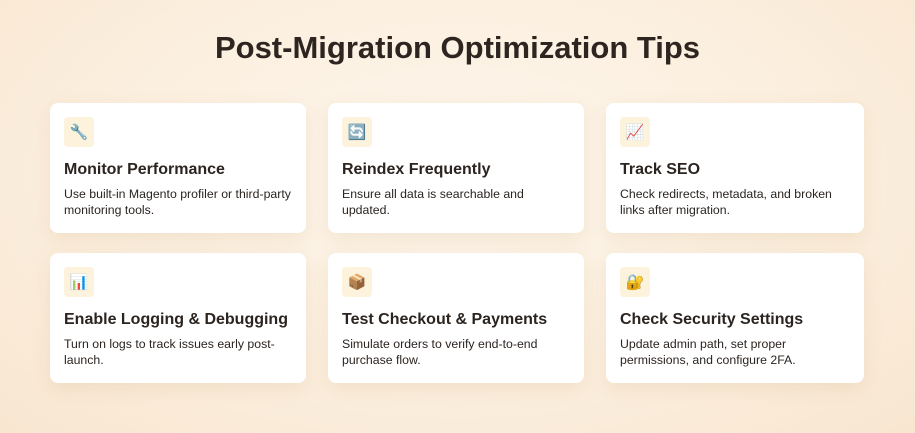 This screenshot has width=915, height=433. Describe the element at coordinates (79, 132) in the screenshot. I see `wrench-icon: 🔧` at that location.